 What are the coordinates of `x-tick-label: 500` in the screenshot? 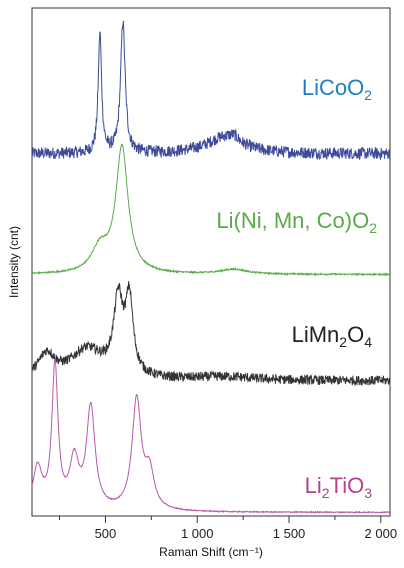 It's located at (106, 533).